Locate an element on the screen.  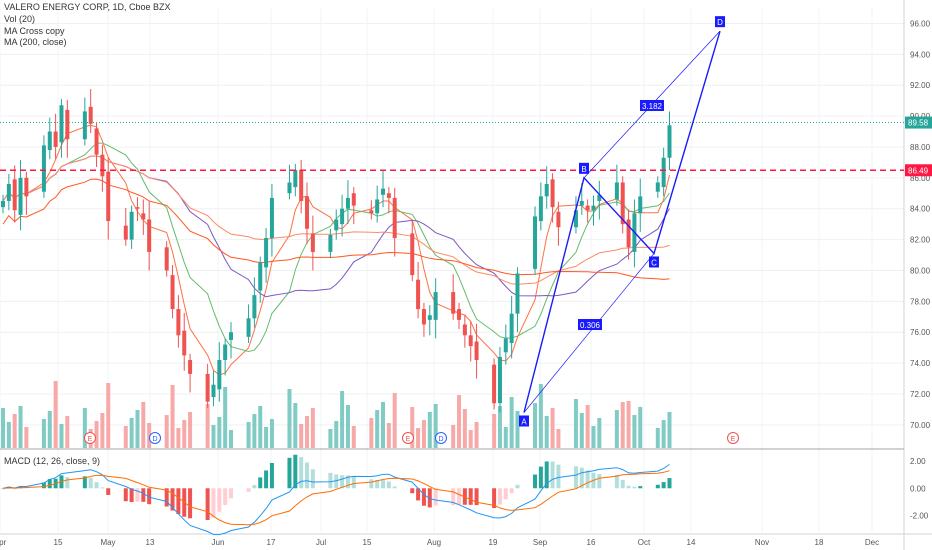
pattern-point-label: A is located at coordinates (524, 421).